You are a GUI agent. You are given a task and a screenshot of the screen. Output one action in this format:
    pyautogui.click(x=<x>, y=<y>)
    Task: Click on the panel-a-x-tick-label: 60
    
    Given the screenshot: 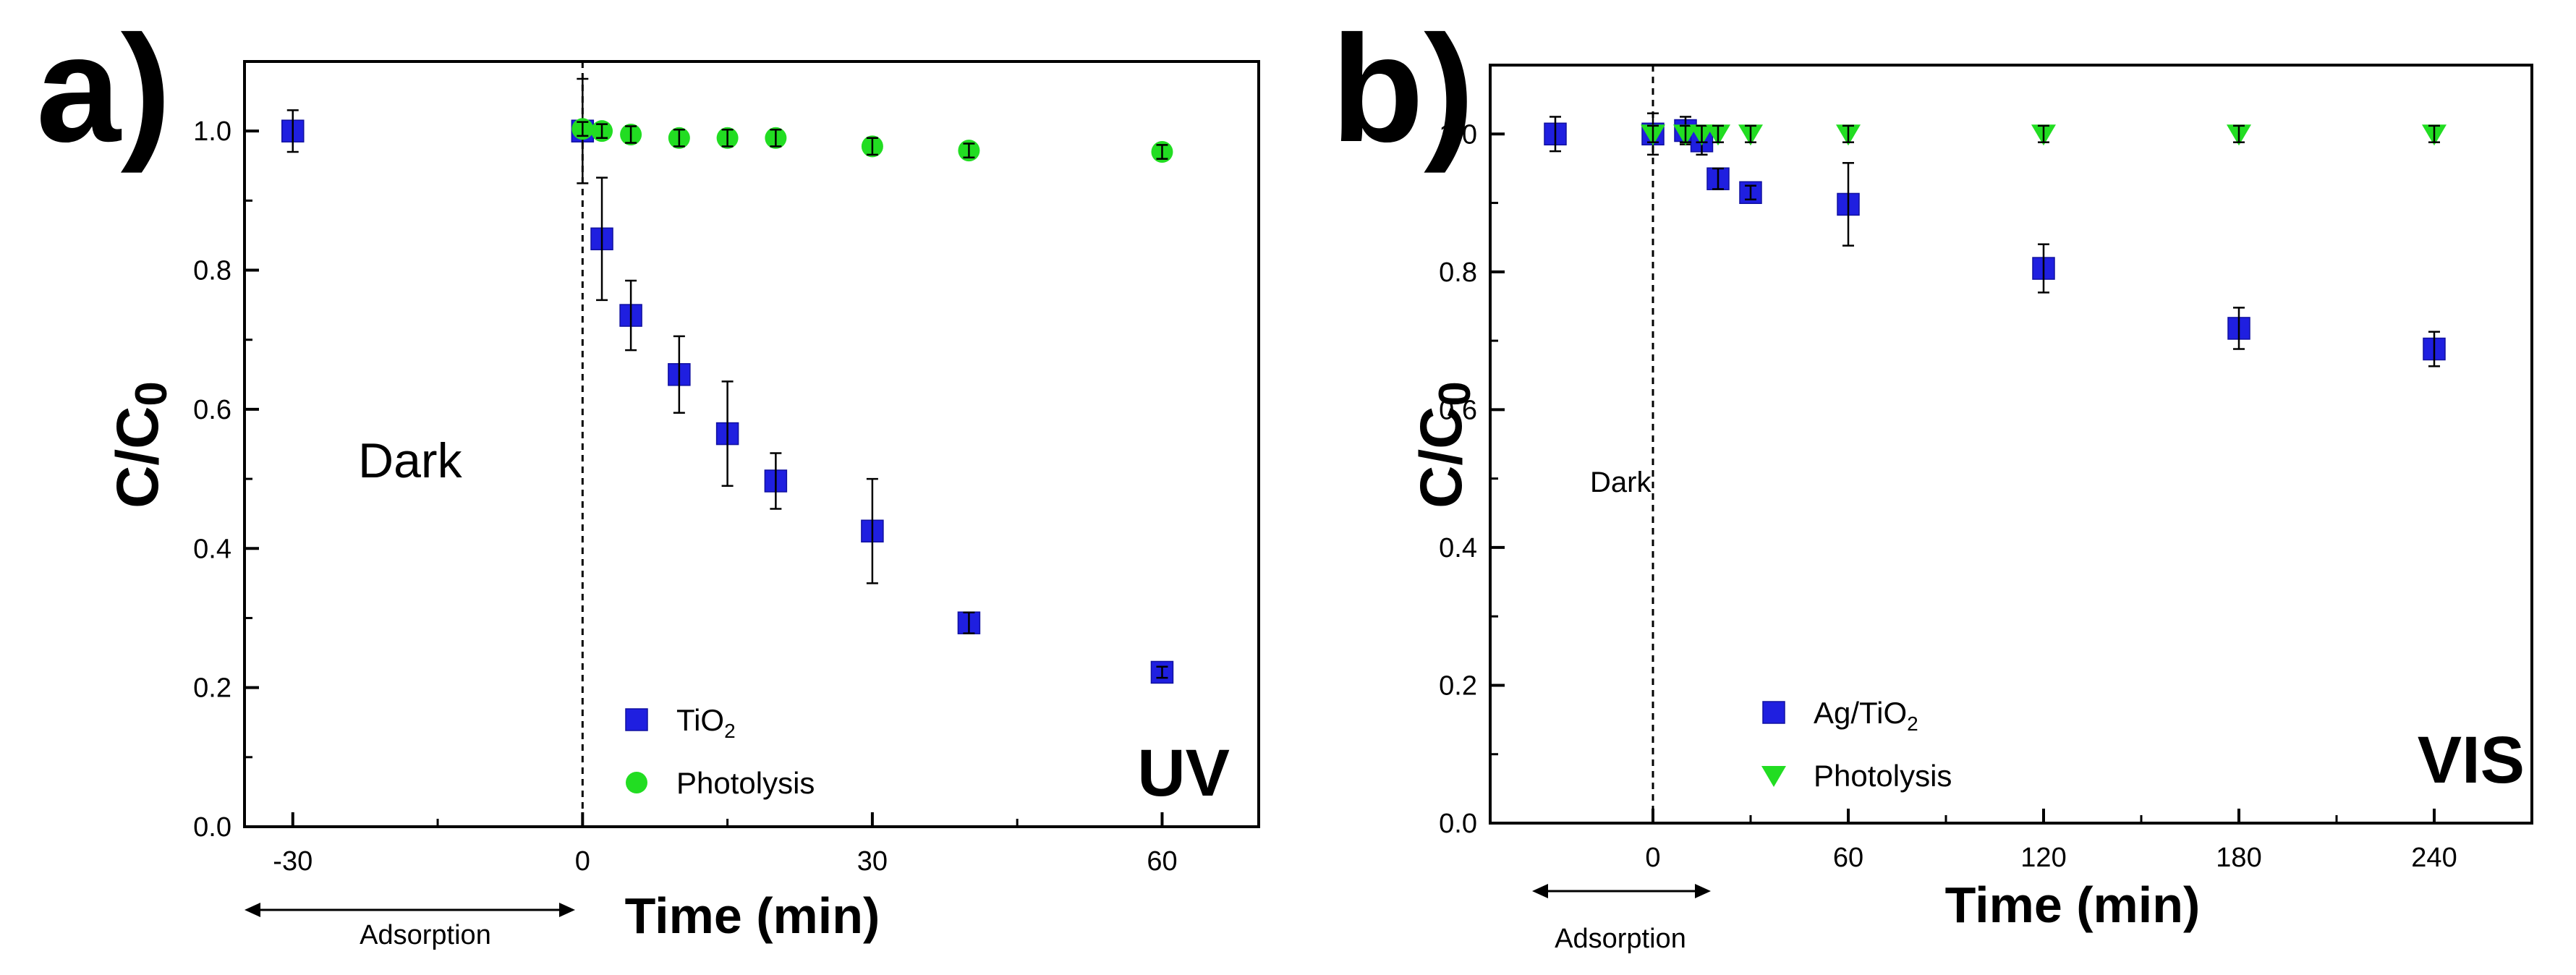 What is the action you would take?
    pyautogui.click(x=1162, y=861)
    